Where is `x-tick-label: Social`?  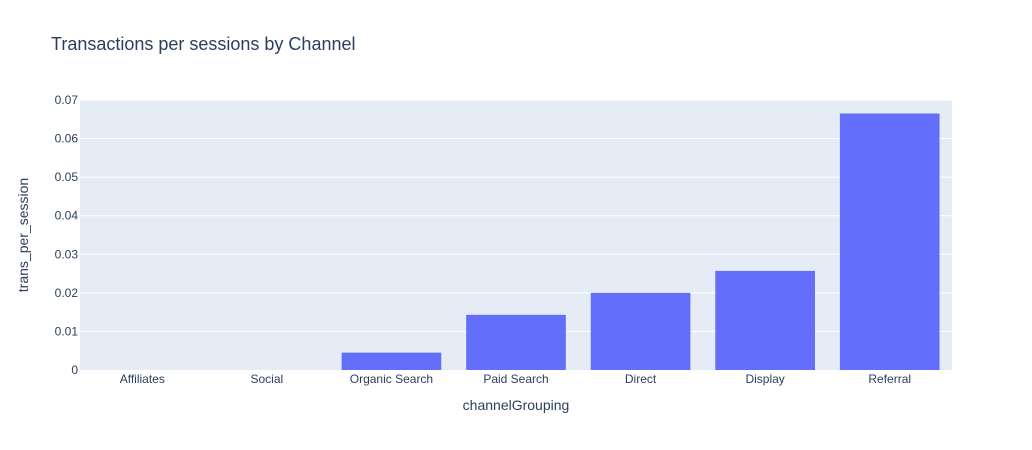
x-tick-label: Social is located at coordinates (267, 379).